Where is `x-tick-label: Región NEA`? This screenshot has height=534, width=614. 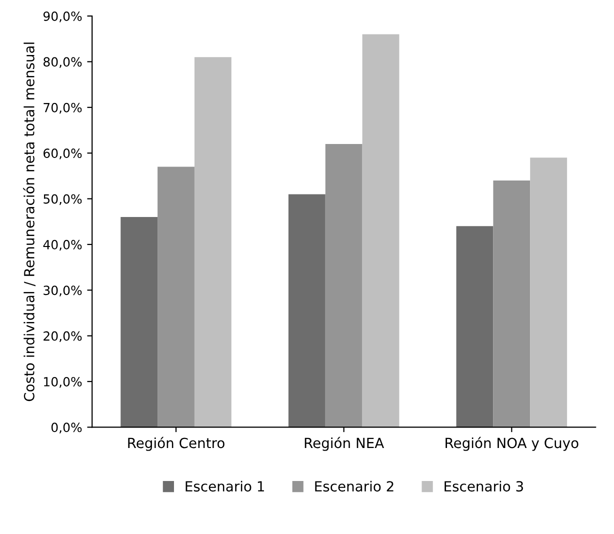 x-tick-label: Región NEA is located at coordinates (344, 443).